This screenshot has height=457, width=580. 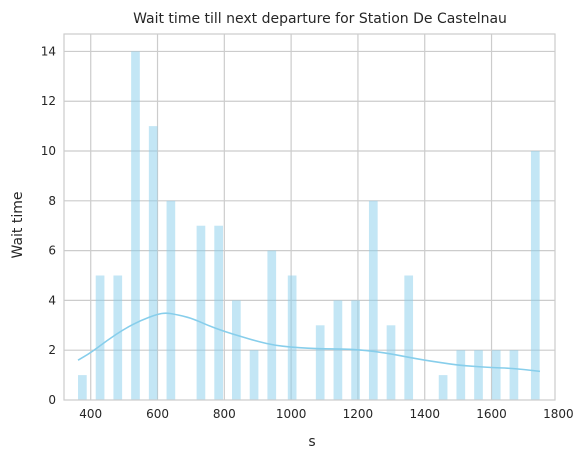 I want to click on y-tick-label: 8, so click(x=52, y=201).